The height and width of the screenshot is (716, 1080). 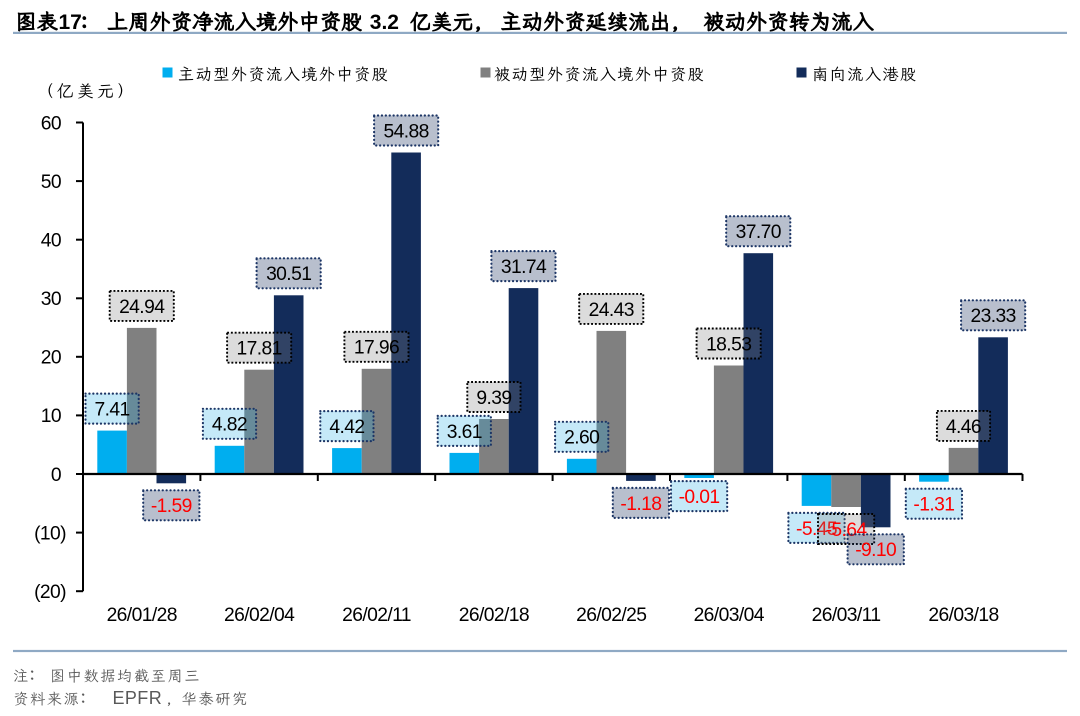 What do you see at coordinates (581, 438) in the screenshot?
I see `svg-text: 2.60` at bounding box center [581, 438].